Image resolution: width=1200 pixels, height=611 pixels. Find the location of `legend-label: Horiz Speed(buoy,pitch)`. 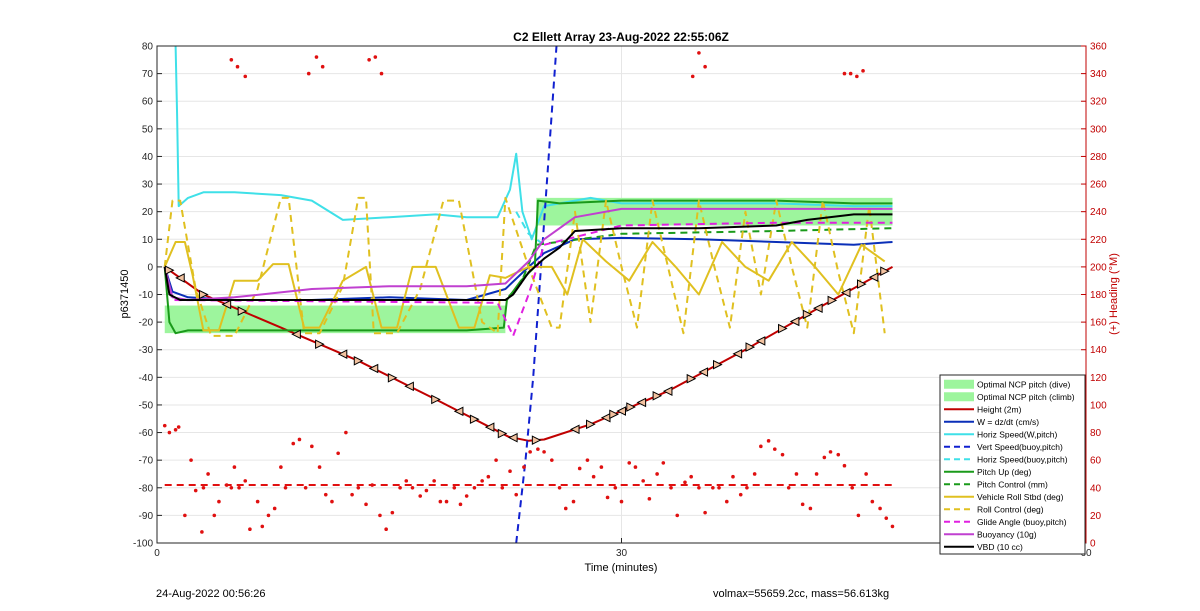

legend-label: Horiz Speed(buoy,pitch) is located at coordinates (1022, 459).